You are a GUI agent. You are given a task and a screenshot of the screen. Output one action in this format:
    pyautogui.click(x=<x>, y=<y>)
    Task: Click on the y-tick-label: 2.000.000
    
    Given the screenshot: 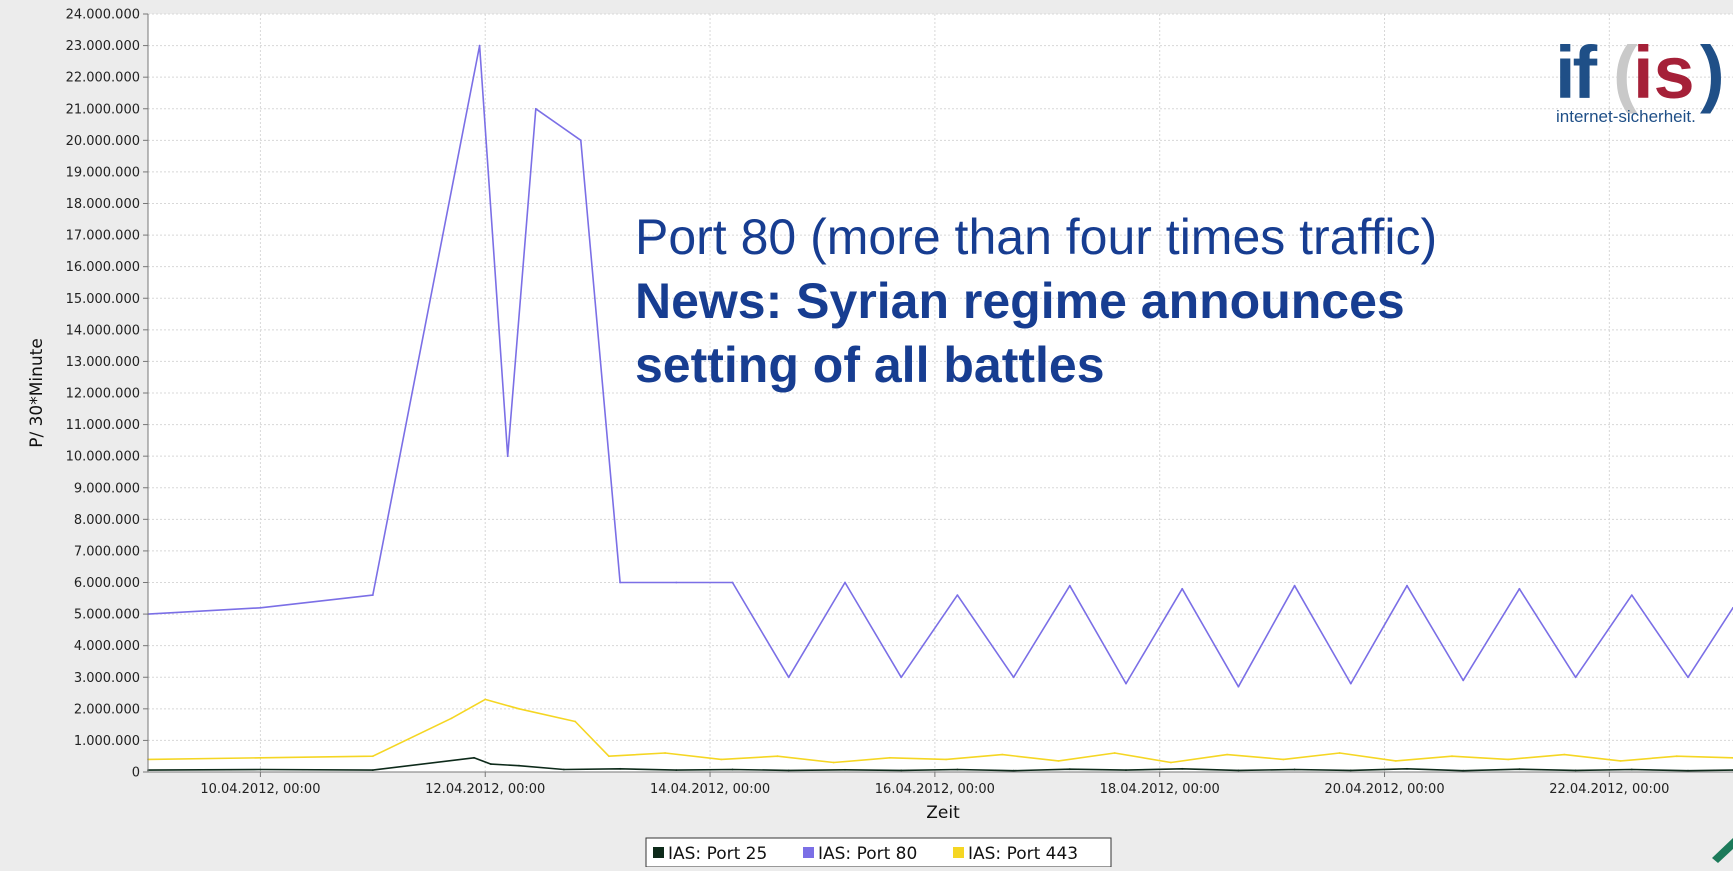 What is the action you would take?
    pyautogui.click(x=107, y=709)
    